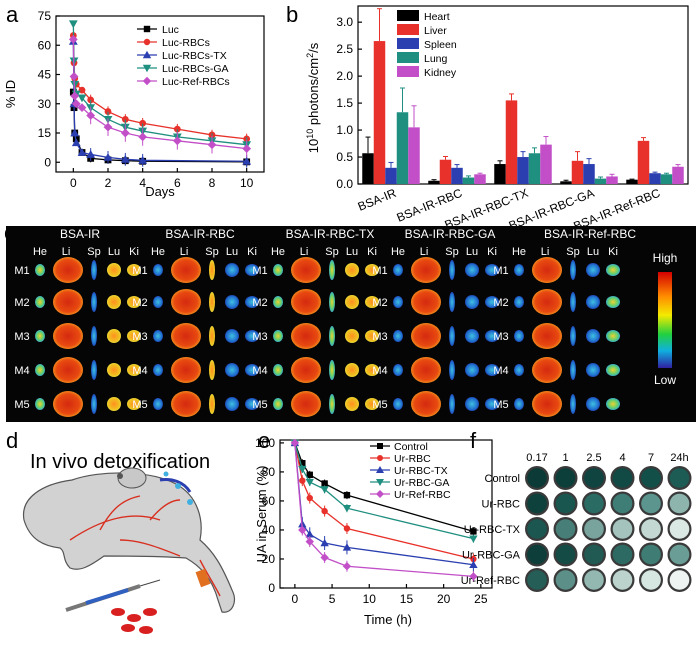 This screenshot has width=700, height=646. What do you see at coordinates (565, 458) in the screenshot?
I see `well-col-label-1: 1` at bounding box center [565, 458].